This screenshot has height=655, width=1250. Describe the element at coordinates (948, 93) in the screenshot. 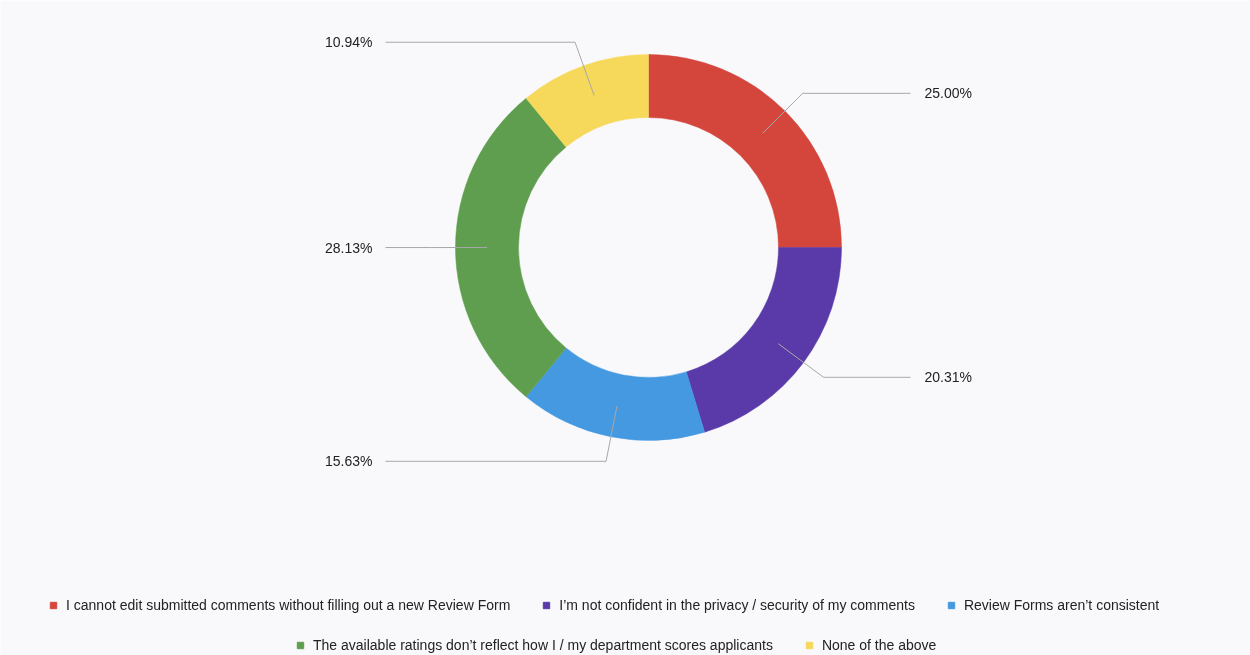

I see `data-label: 25.00%` at that location.